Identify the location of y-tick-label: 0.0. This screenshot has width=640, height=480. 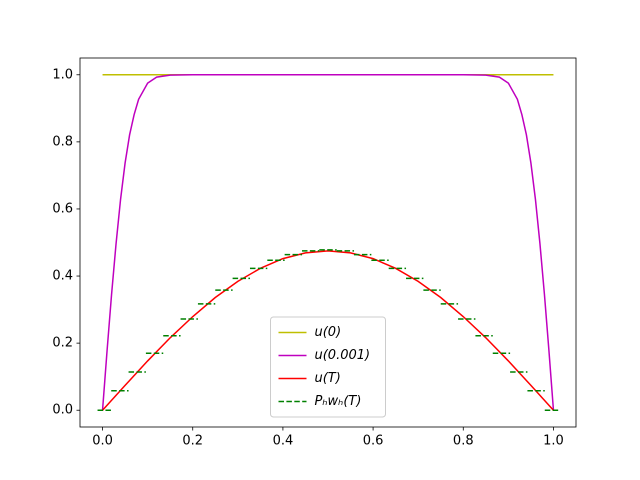
(62, 410).